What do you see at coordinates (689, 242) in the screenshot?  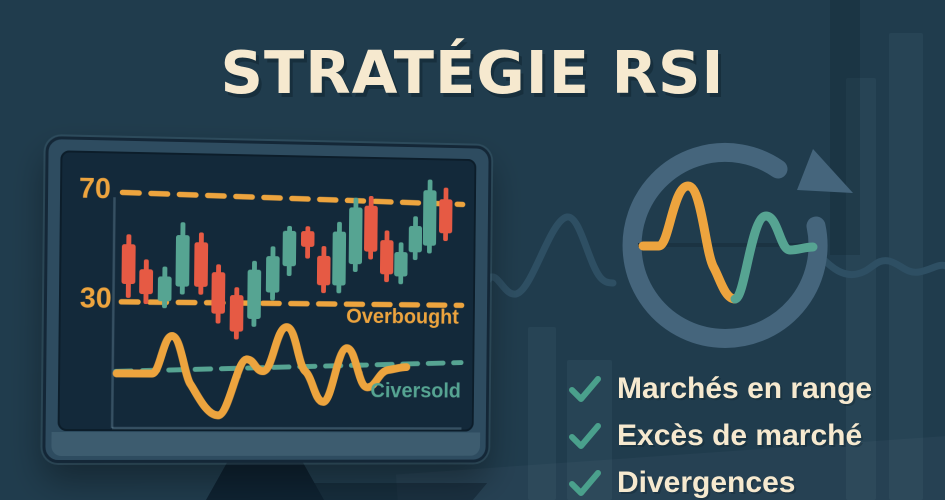 I see `wave-up-segment` at bounding box center [689, 242].